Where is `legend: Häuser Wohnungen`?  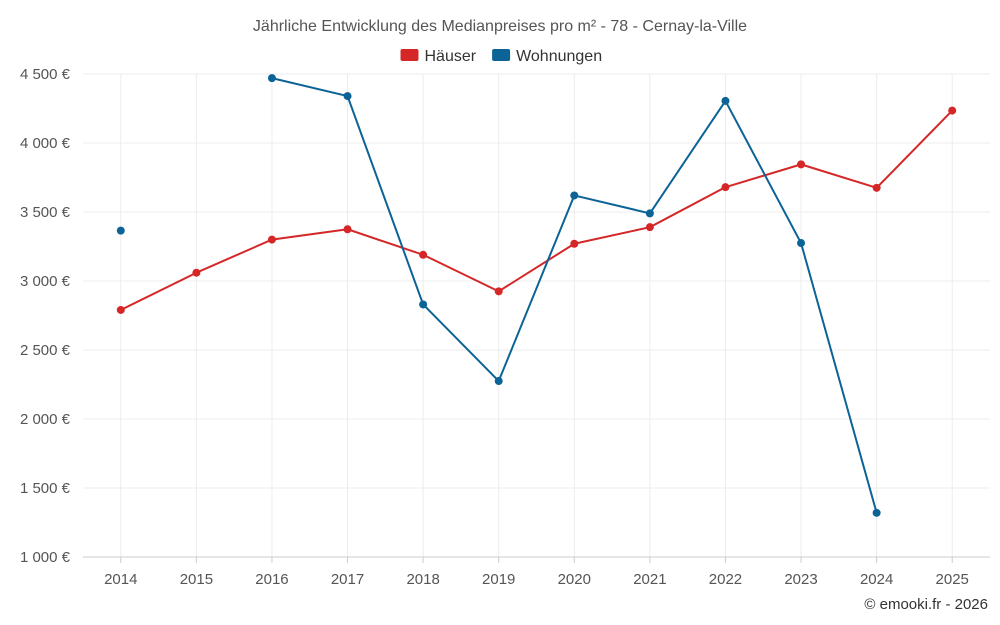
legend: Häuser Wohnungen is located at coordinates (501, 56).